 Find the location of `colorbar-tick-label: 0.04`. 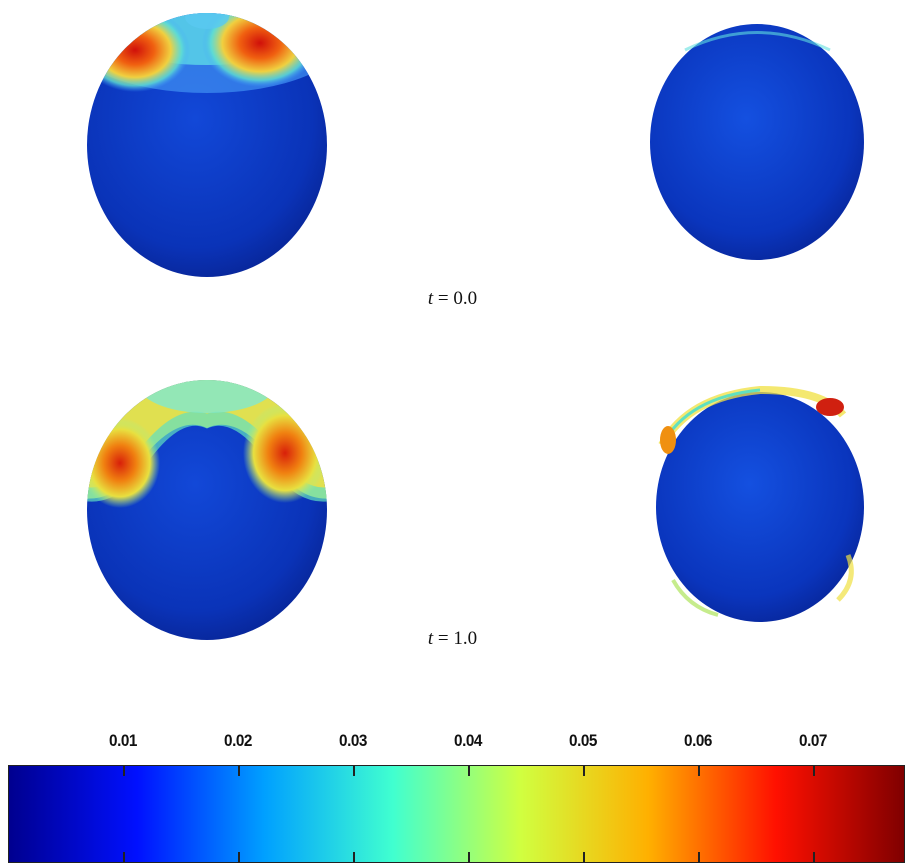

colorbar-tick-label: 0.04 is located at coordinates (468, 740).